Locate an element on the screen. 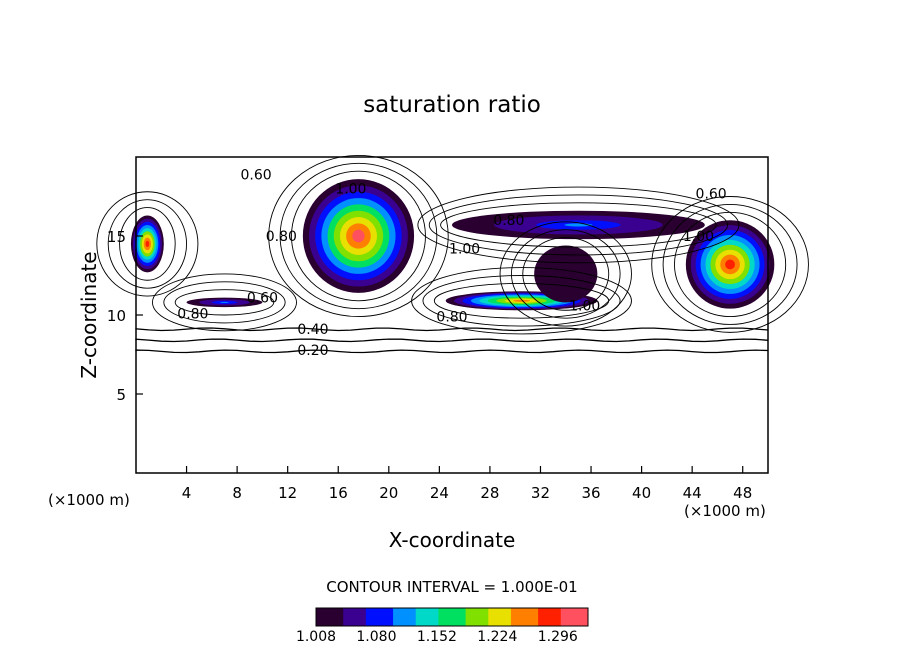 Image resolution: width=904 pixels, height=654 pixels. y-tick-label: 5 is located at coordinates (121, 395).